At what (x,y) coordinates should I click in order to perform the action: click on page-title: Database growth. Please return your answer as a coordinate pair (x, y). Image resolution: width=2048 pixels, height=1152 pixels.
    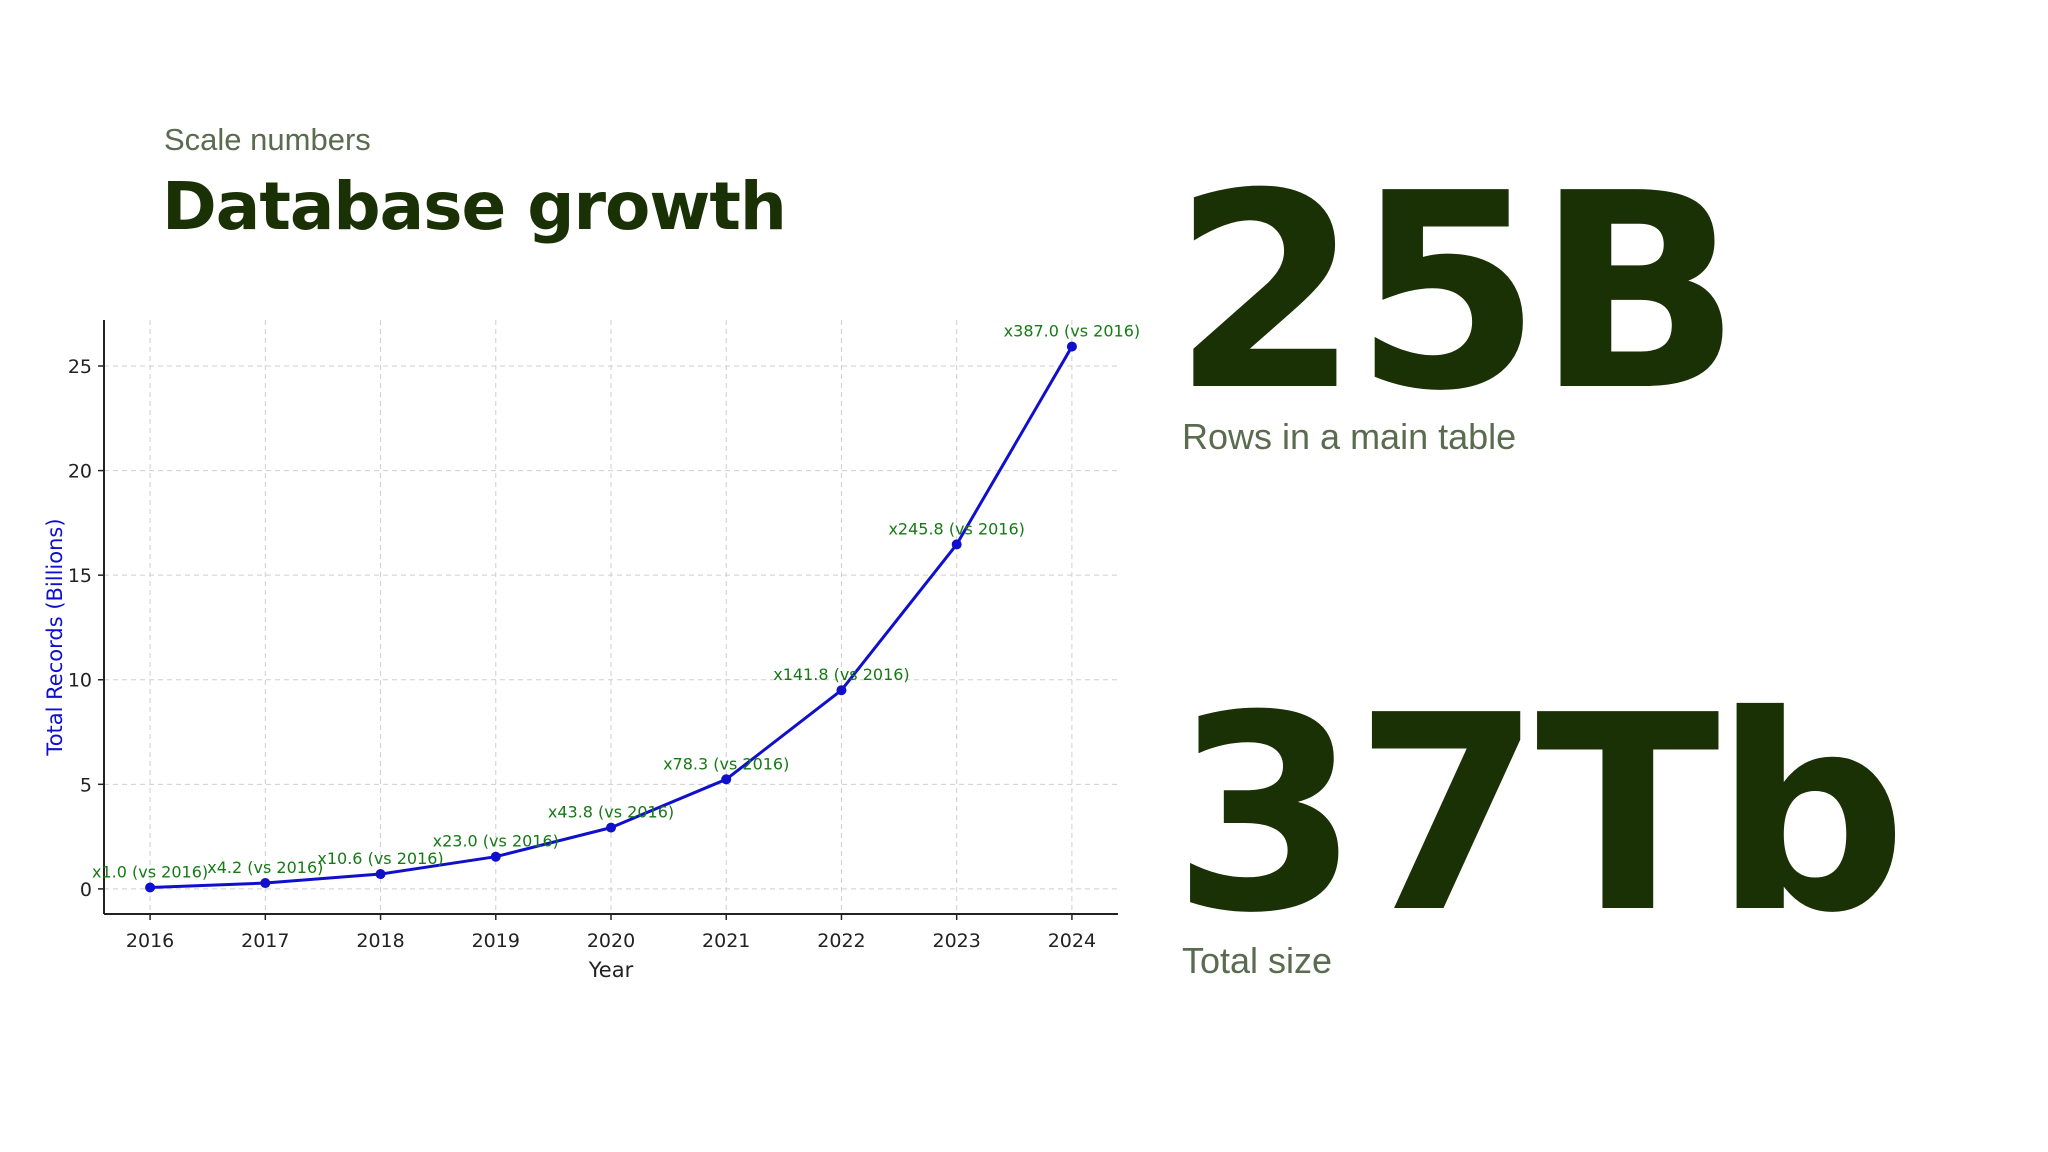
    Looking at the image, I should click on (474, 206).